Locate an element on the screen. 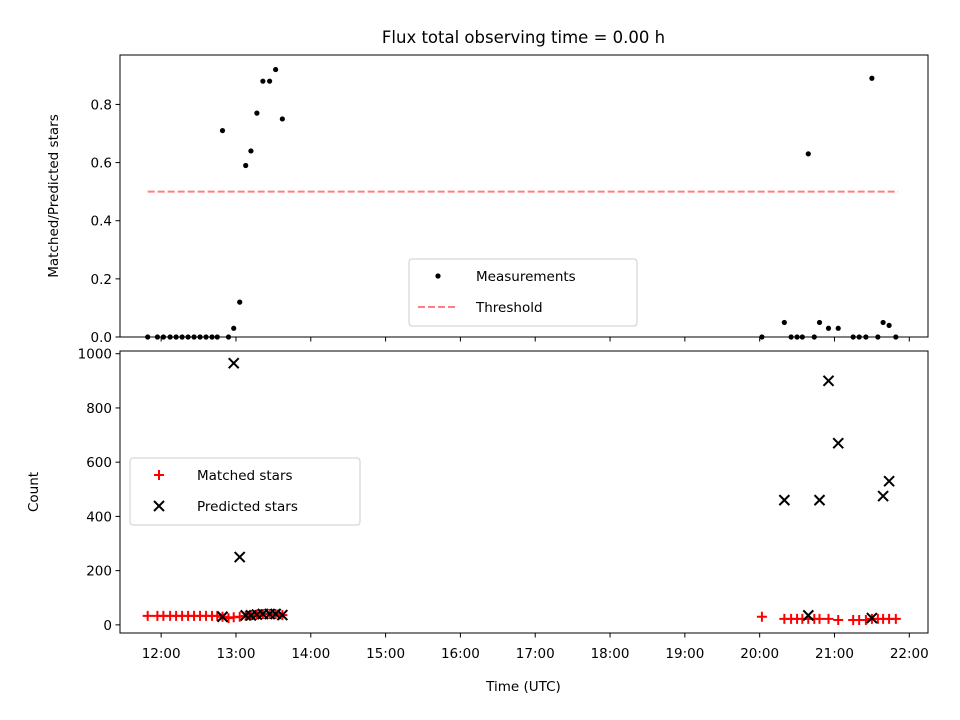 This screenshot has width=960, height=720. legend-measurement-marker is located at coordinates (438, 276).